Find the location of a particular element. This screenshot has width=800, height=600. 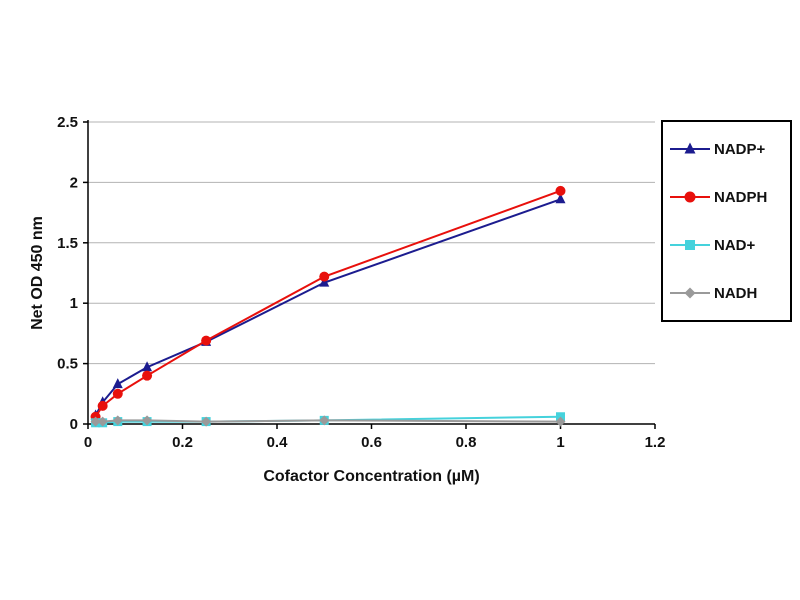

y-tick-label: 1.5 is located at coordinates (67, 243).